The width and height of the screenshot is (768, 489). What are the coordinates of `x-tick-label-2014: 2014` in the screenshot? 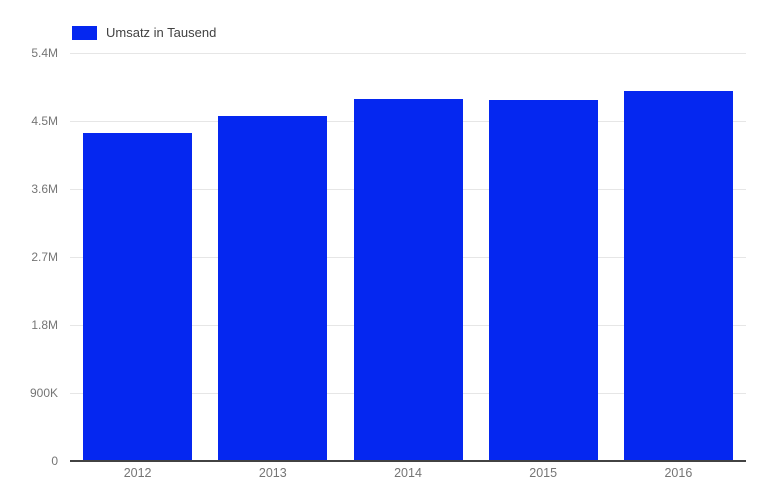 It's located at (408, 473).